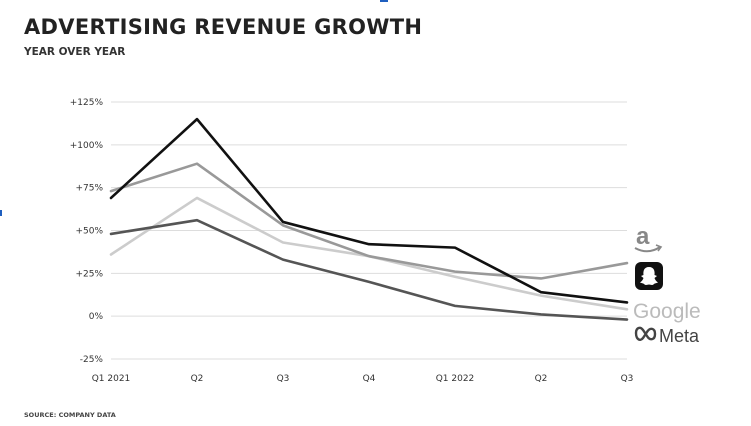 This screenshot has height=426, width=751. I want to click on top-accent-mark, so click(384, 1).